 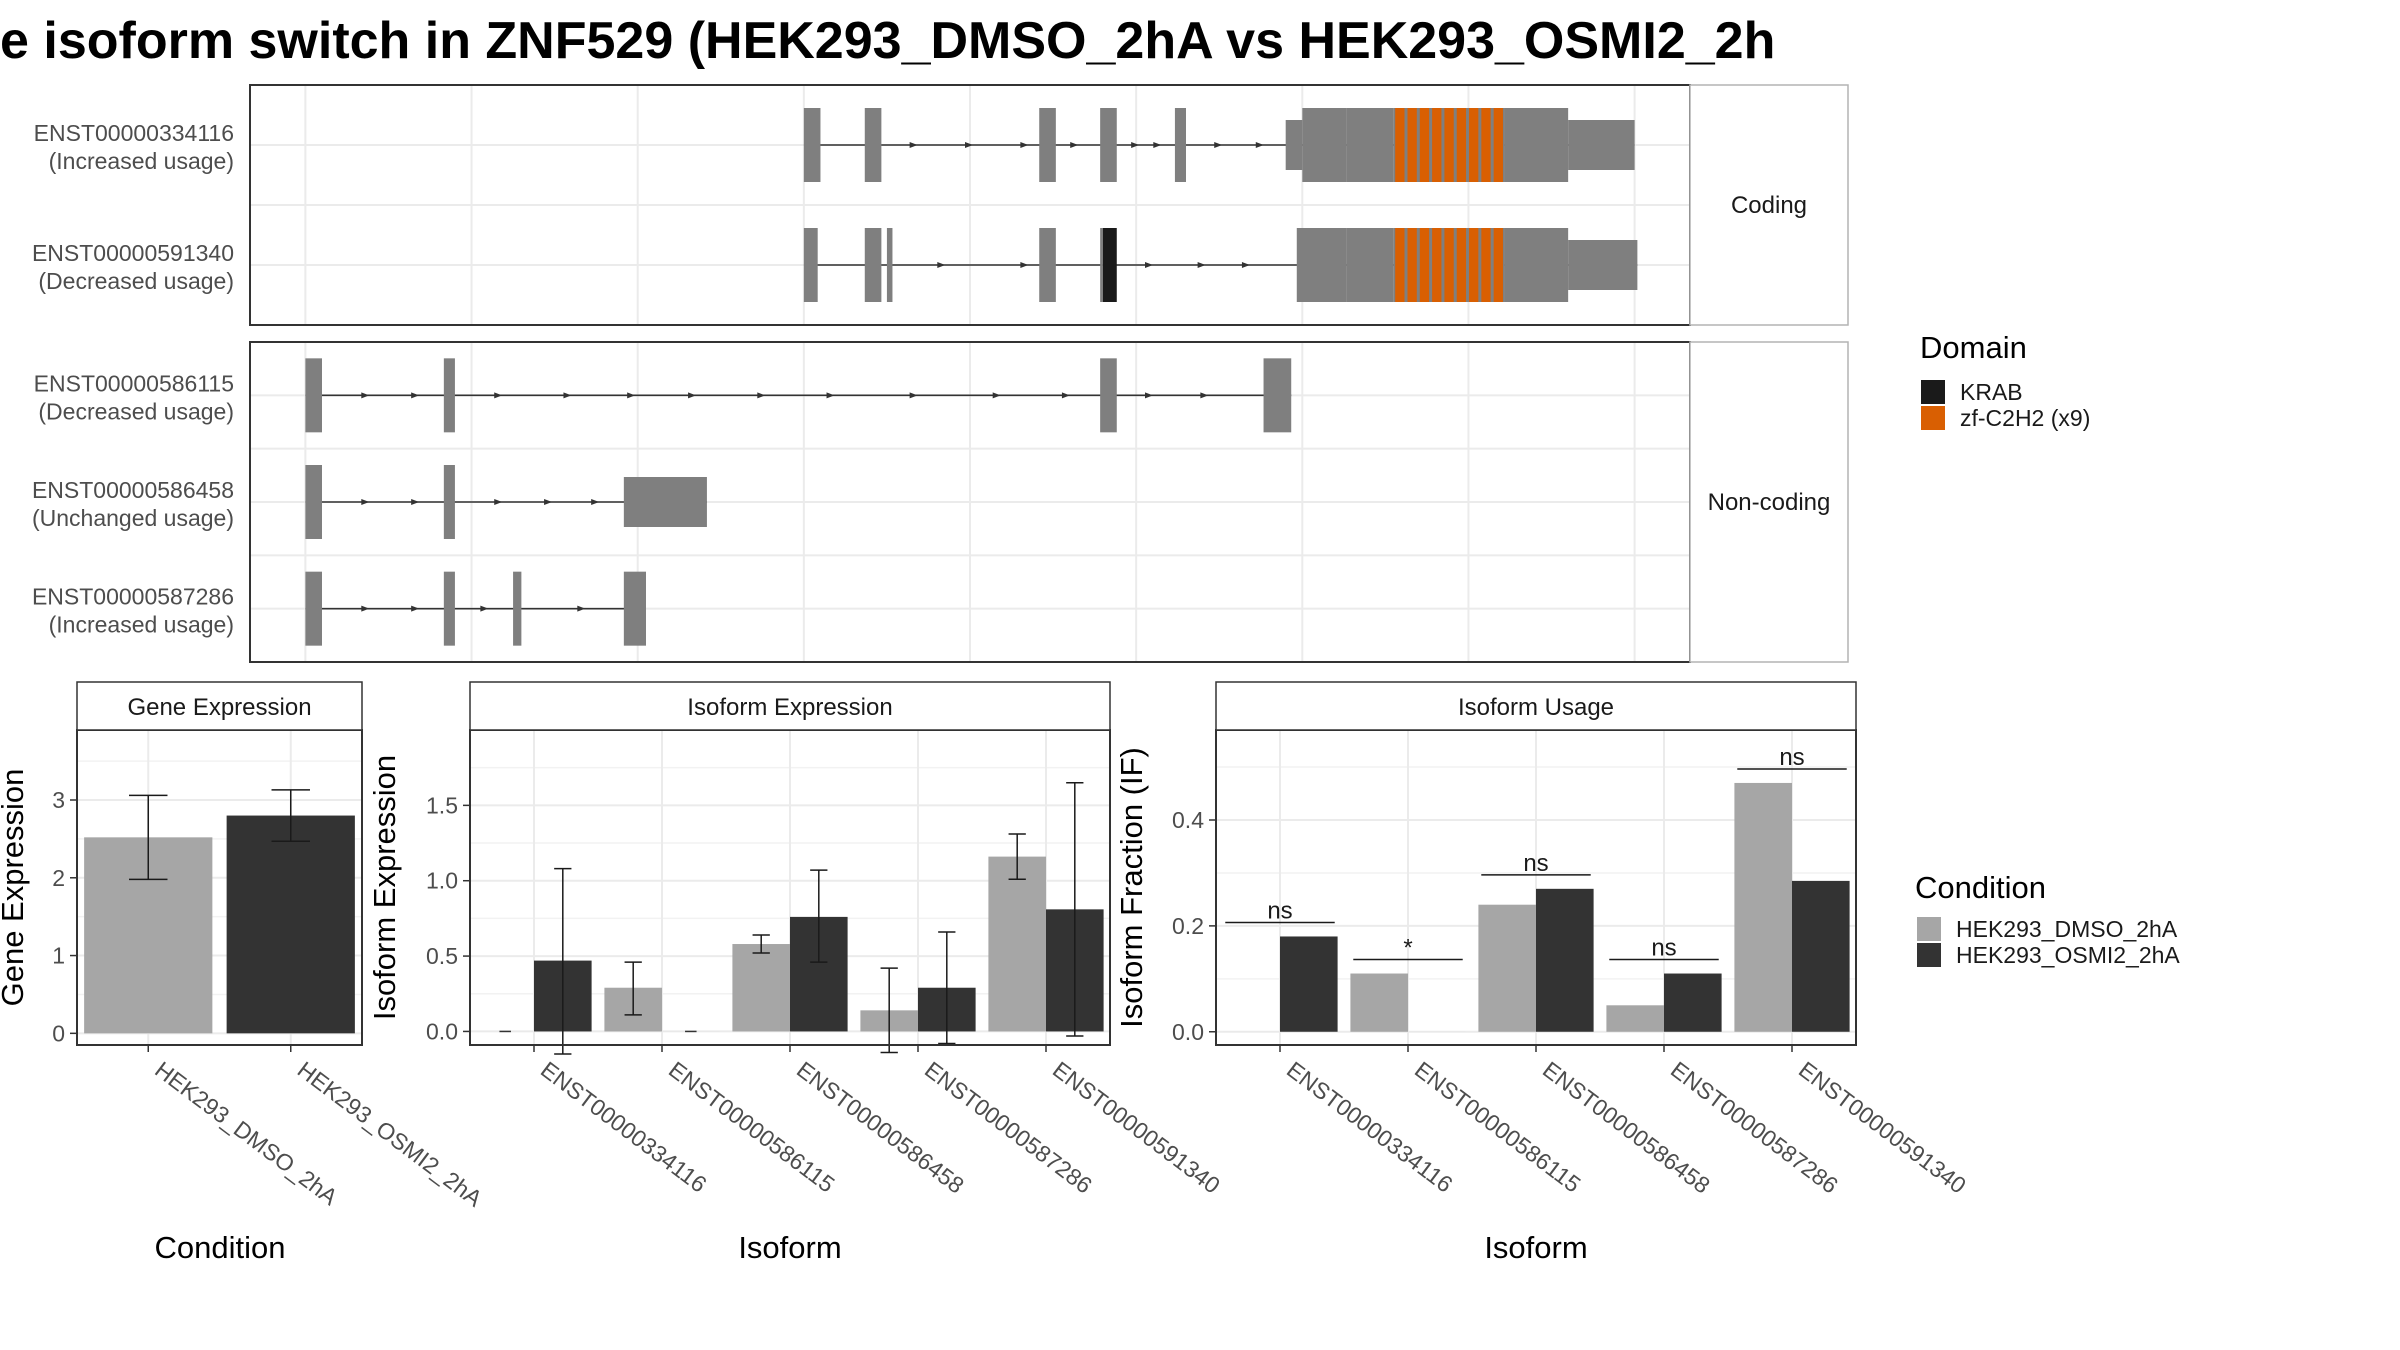 I want to click on transcript-label: ENST00000591340(Decreased usage), so click(x=133, y=267).